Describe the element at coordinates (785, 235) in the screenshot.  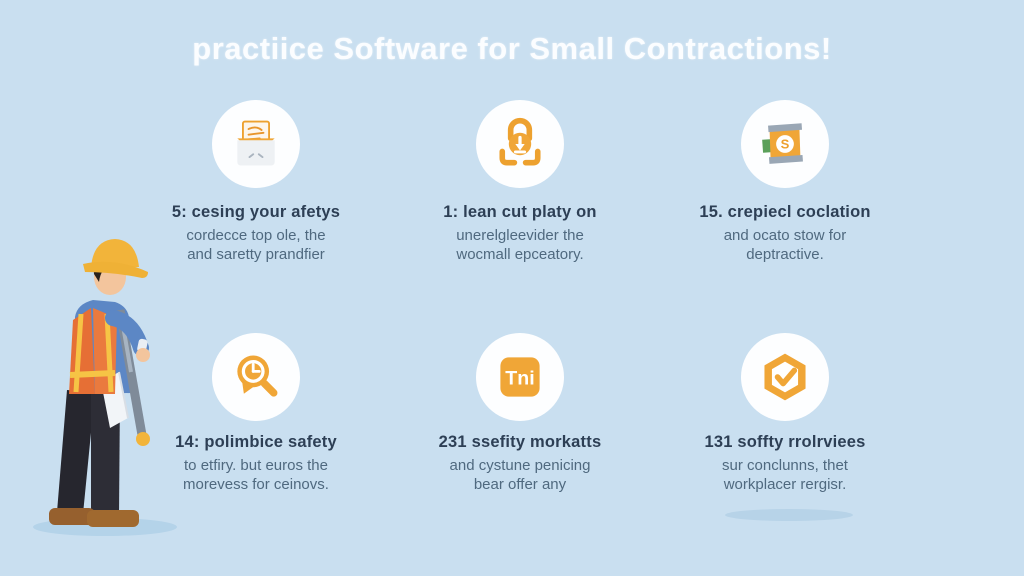
I see `card-body-line: and ocato stow for` at that location.